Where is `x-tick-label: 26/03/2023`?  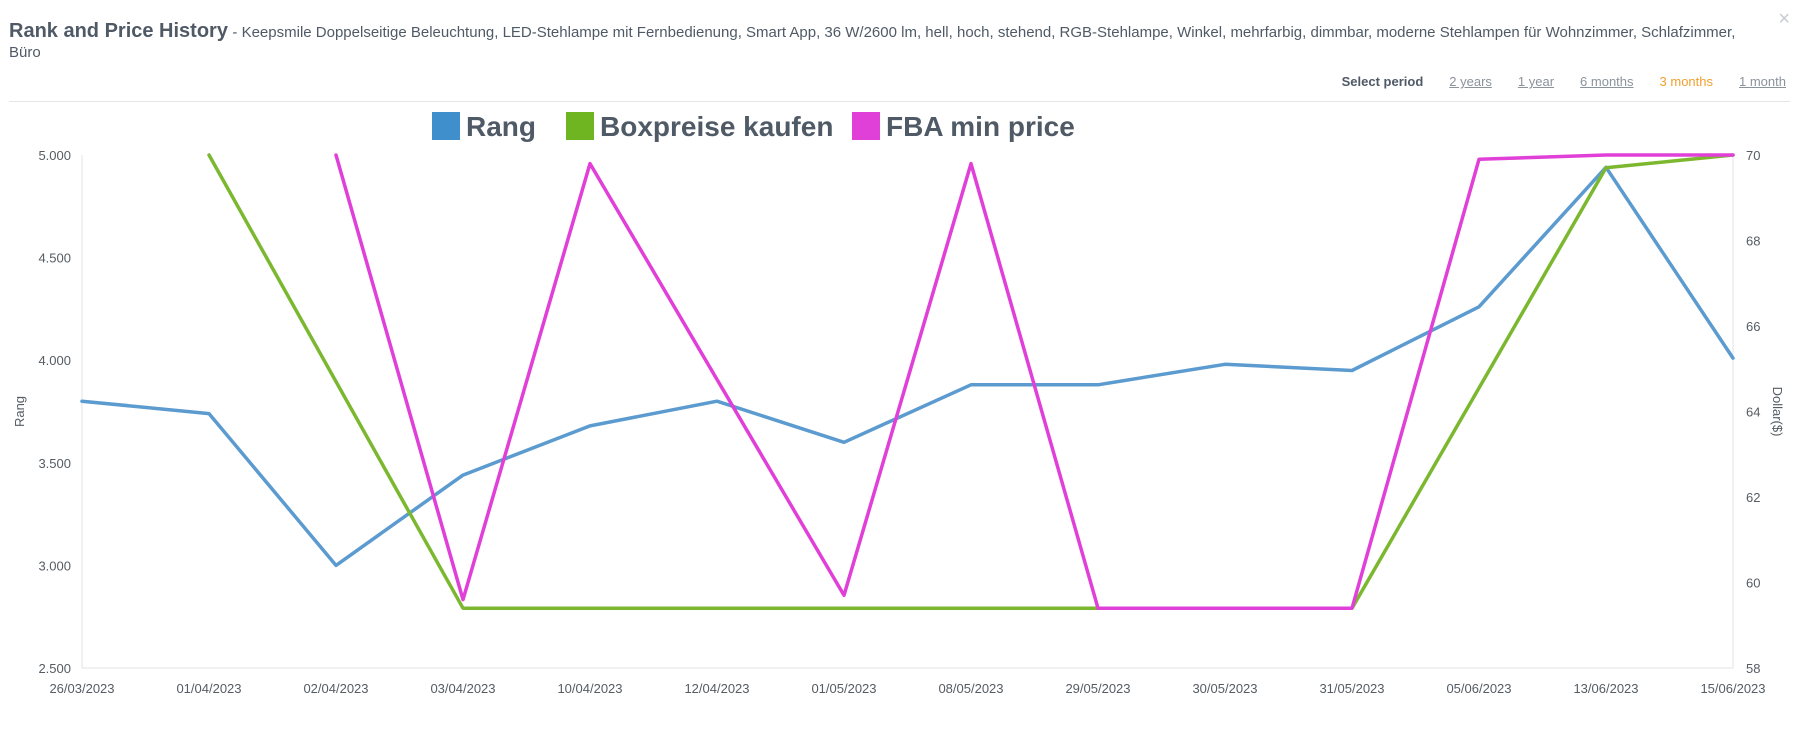
x-tick-label: 26/03/2023 is located at coordinates (81, 688).